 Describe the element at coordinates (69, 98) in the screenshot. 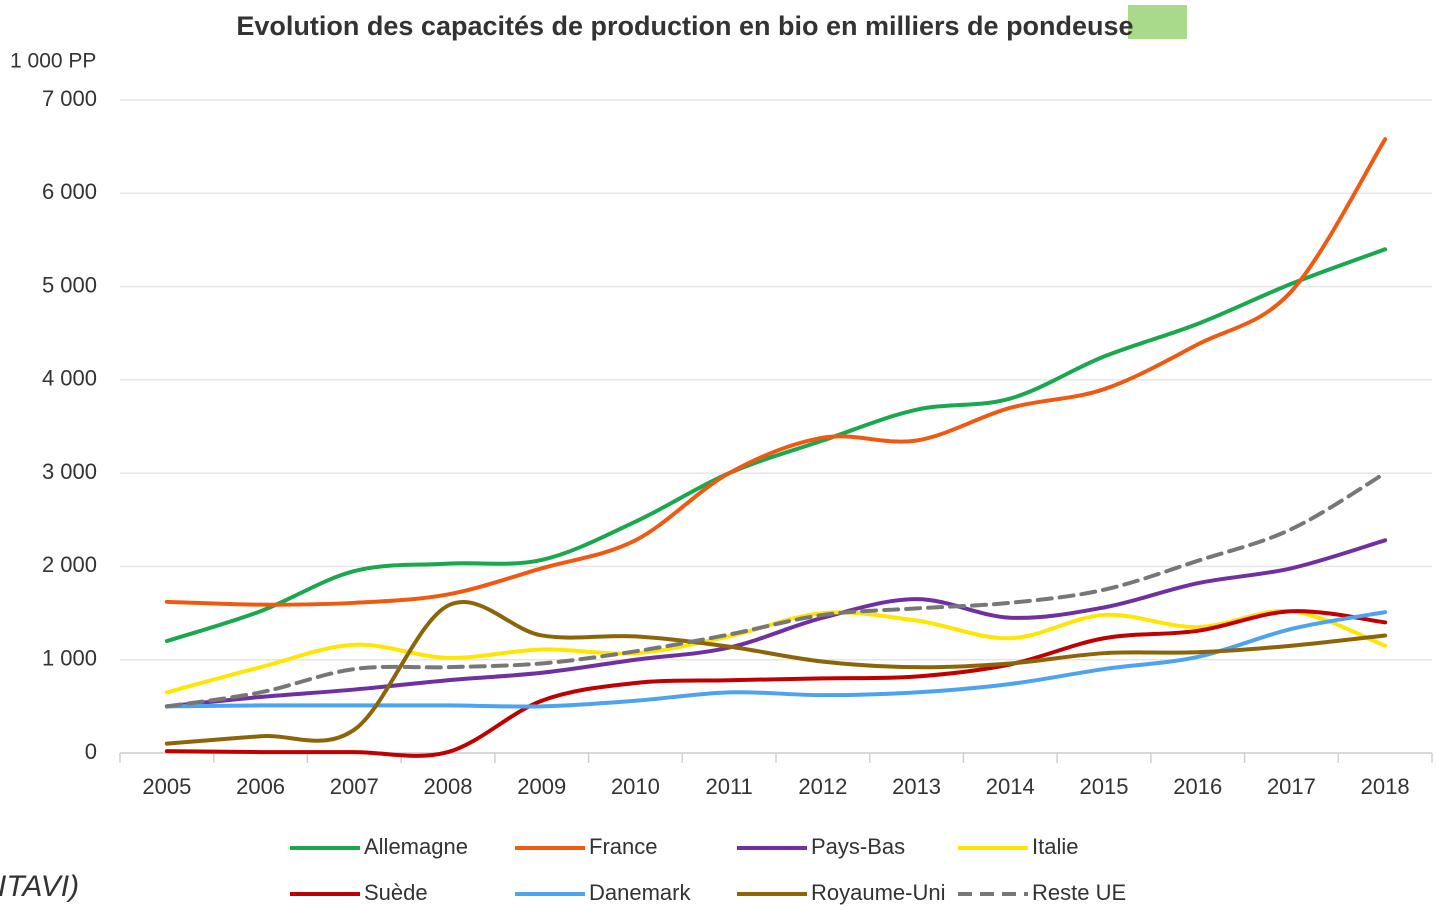

I see `y-tick-label: 7 000` at that location.